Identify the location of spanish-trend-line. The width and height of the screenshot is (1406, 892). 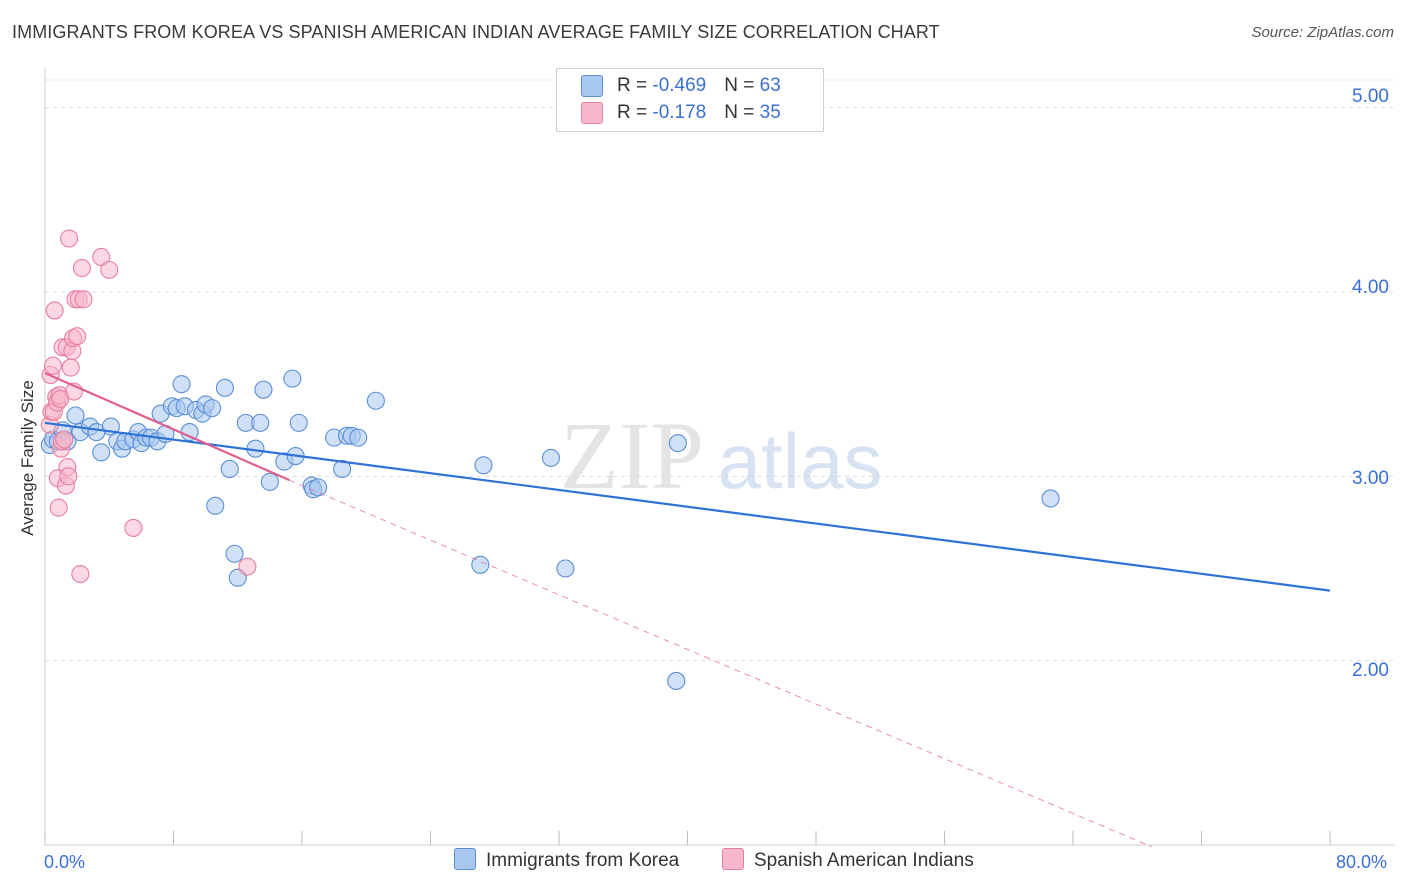
(167, 427).